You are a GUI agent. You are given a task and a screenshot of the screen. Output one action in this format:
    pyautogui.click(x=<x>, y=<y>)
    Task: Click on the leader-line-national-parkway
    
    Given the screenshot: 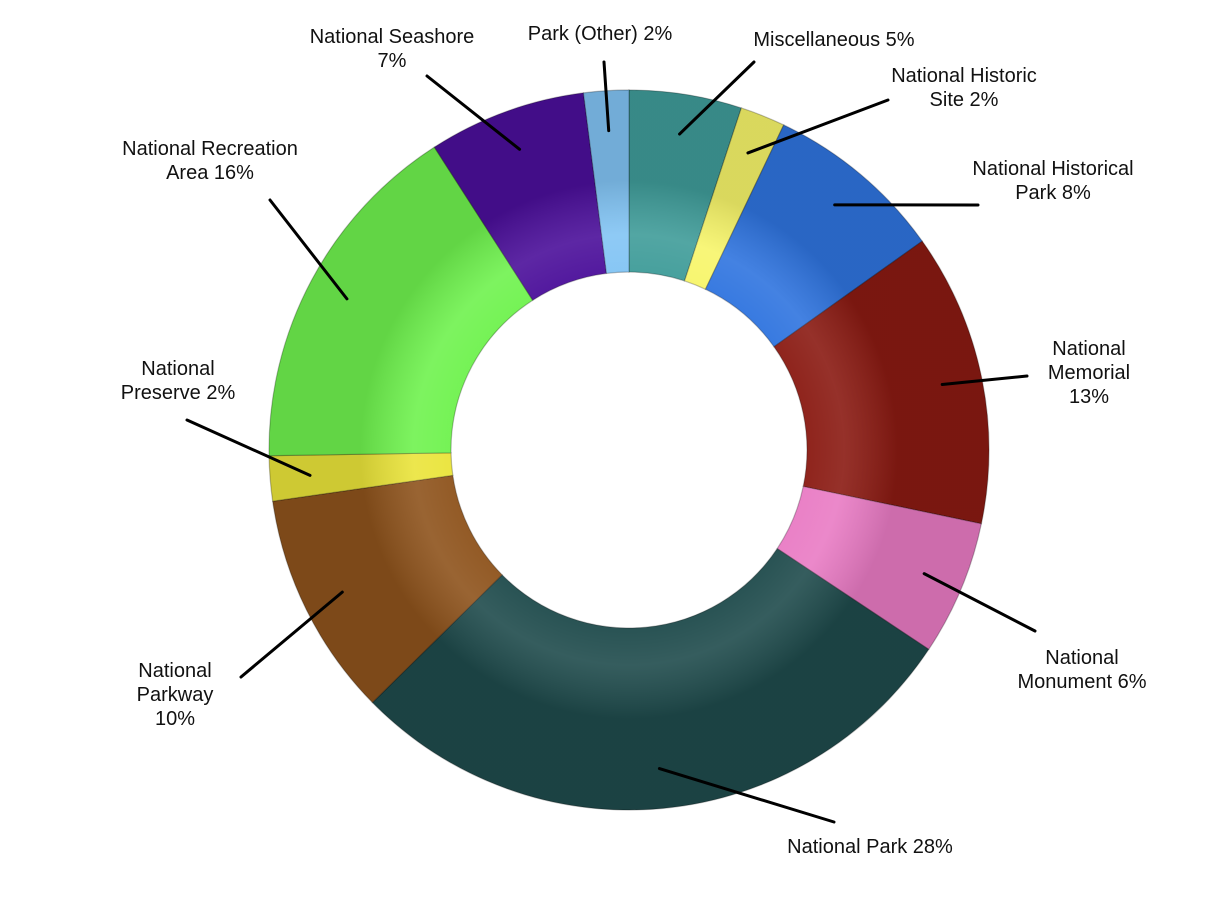 What is the action you would take?
    pyautogui.click(x=291, y=634)
    